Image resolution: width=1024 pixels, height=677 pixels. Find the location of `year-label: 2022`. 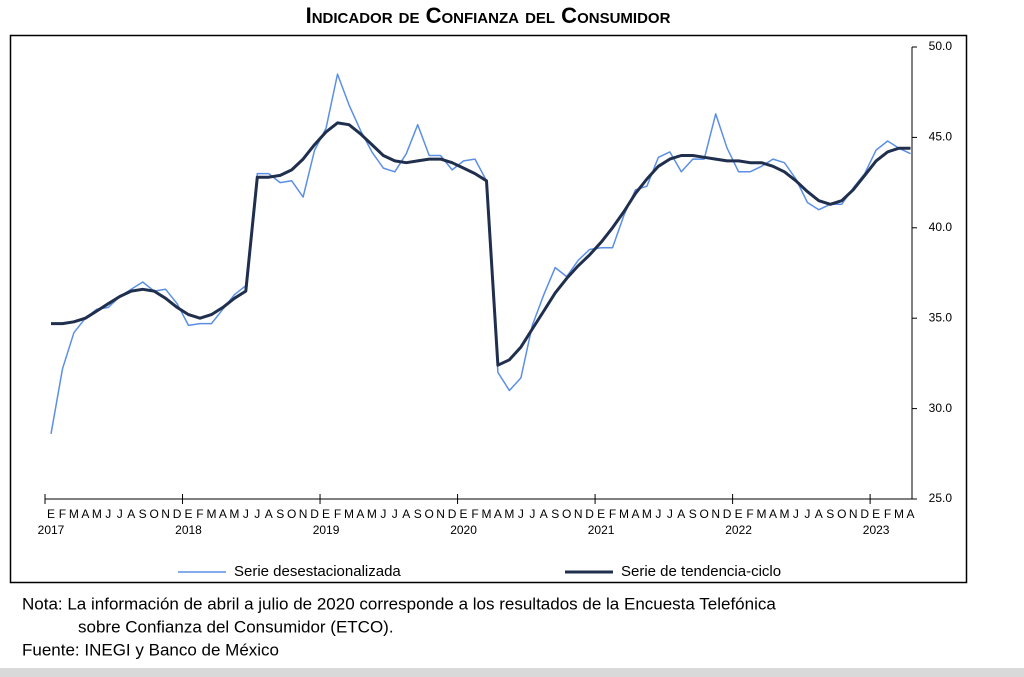

year-label: 2022 is located at coordinates (738, 530).